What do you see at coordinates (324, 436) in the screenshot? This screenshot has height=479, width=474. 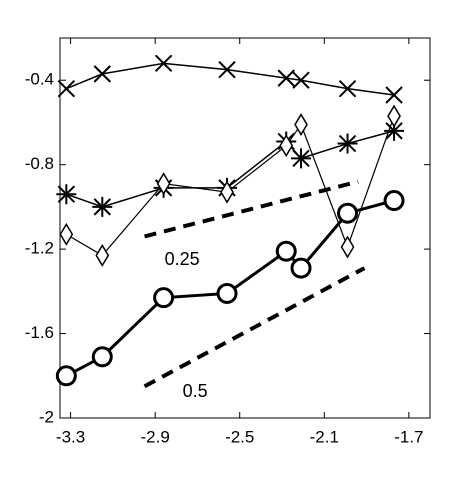 I see `x-tick-label: -2.1` at bounding box center [324, 436].